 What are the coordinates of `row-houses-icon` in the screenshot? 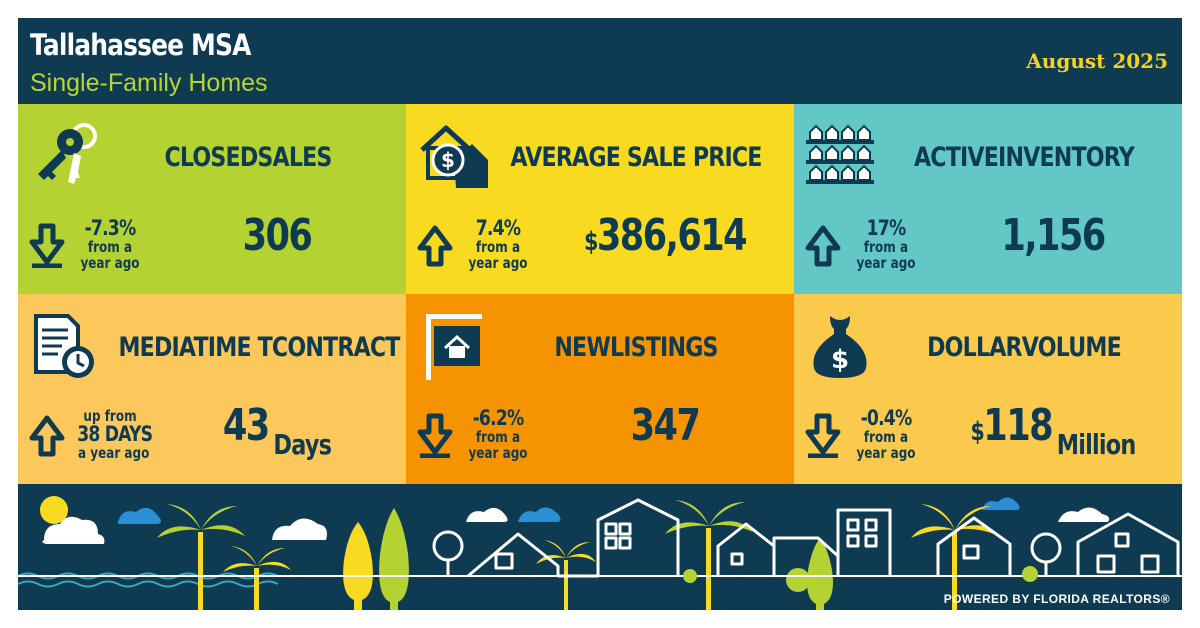 It's located at (840, 156).